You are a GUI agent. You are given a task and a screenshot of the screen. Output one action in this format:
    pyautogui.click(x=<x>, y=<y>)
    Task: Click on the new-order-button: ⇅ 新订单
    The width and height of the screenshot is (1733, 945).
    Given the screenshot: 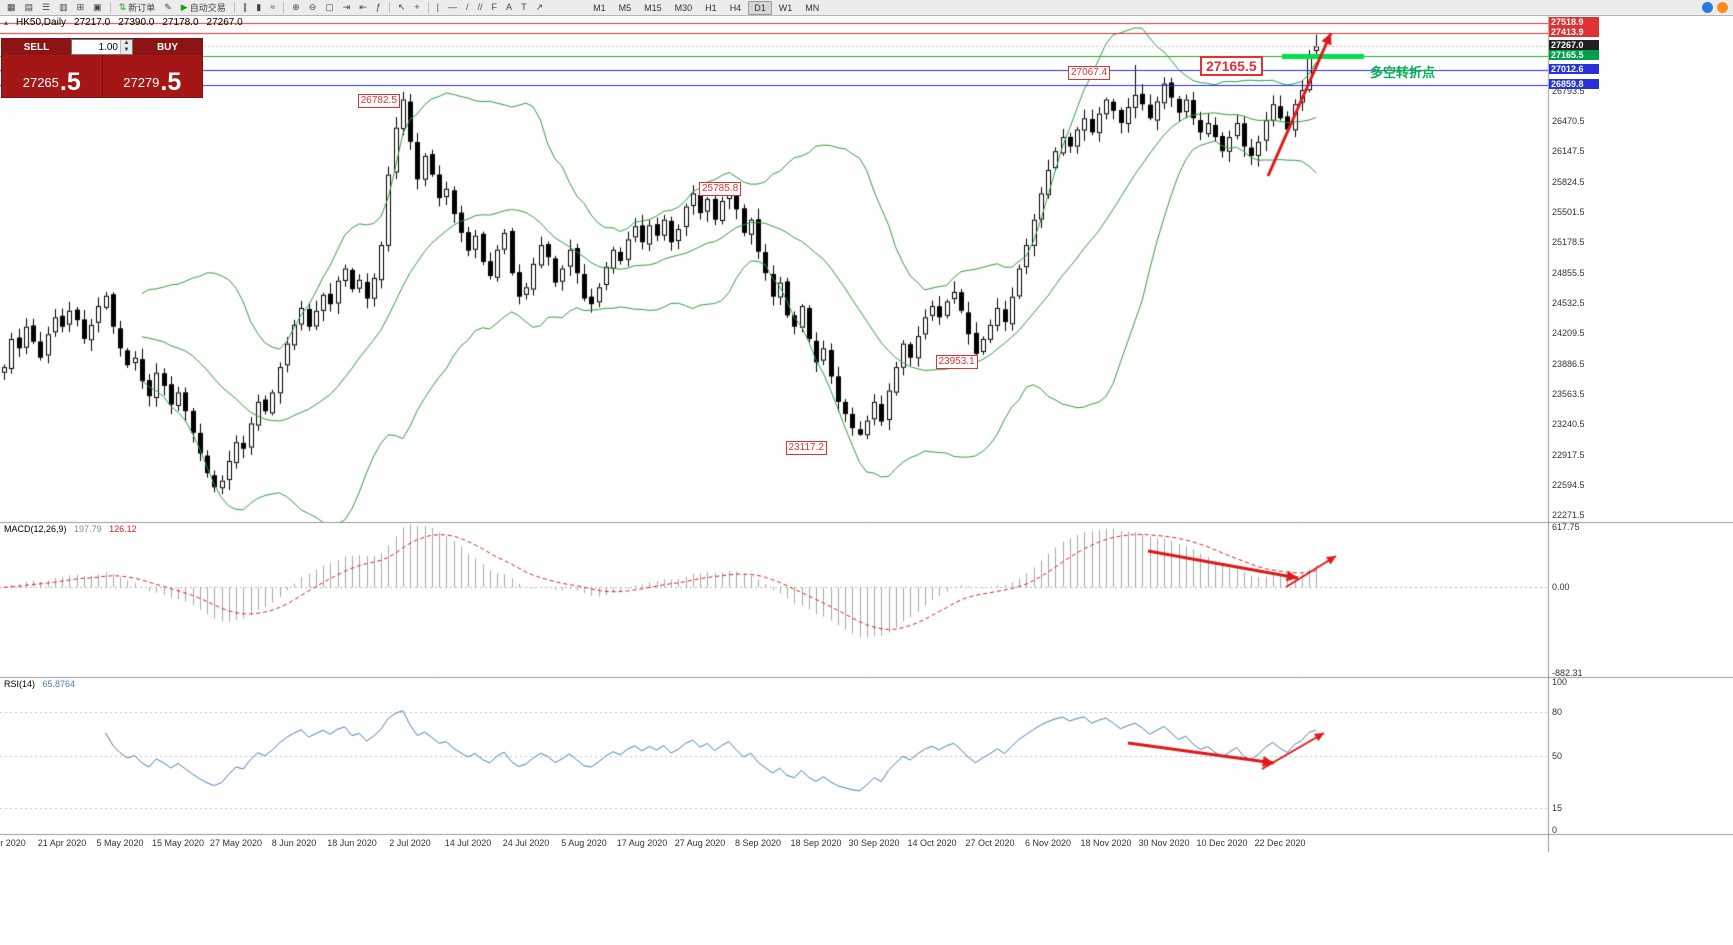 What is the action you would take?
    pyautogui.click(x=137, y=7)
    